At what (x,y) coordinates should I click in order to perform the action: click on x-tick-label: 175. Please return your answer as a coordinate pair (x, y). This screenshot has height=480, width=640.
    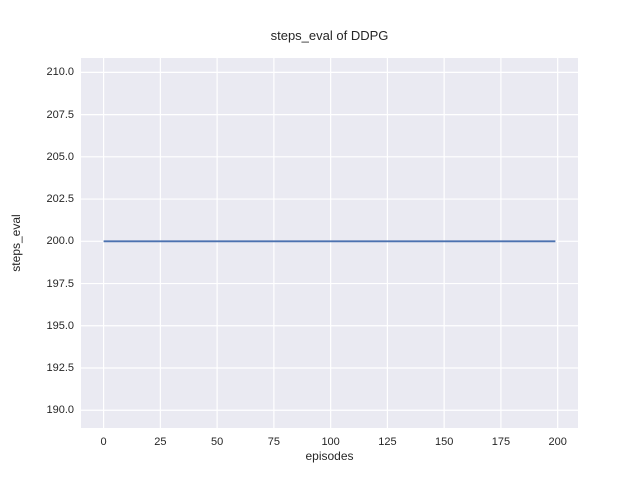
    Looking at the image, I should click on (501, 442).